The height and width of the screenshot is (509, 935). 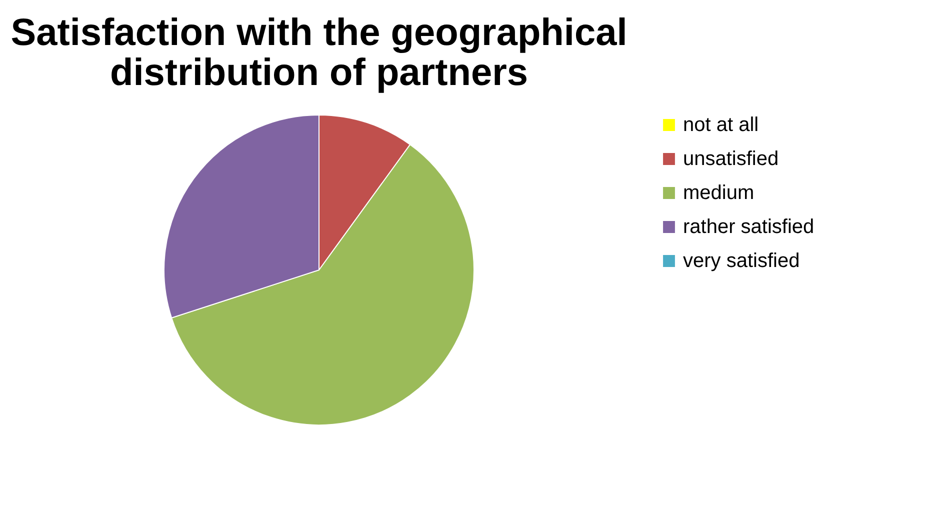 What do you see at coordinates (319, 33) in the screenshot?
I see `text: Satisfaction with the geographical` at bounding box center [319, 33].